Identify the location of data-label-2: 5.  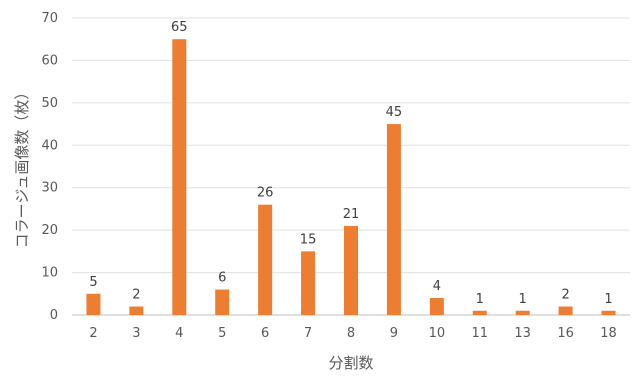
(93, 282).